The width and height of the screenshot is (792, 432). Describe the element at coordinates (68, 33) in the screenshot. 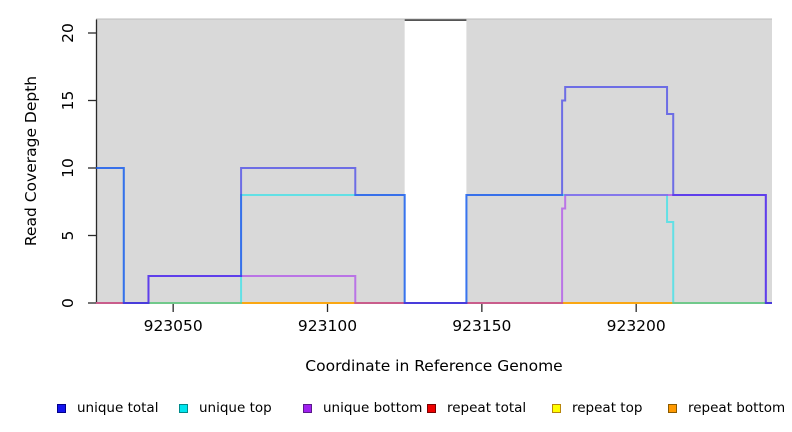

I see `y-tick-label: 20` at that location.